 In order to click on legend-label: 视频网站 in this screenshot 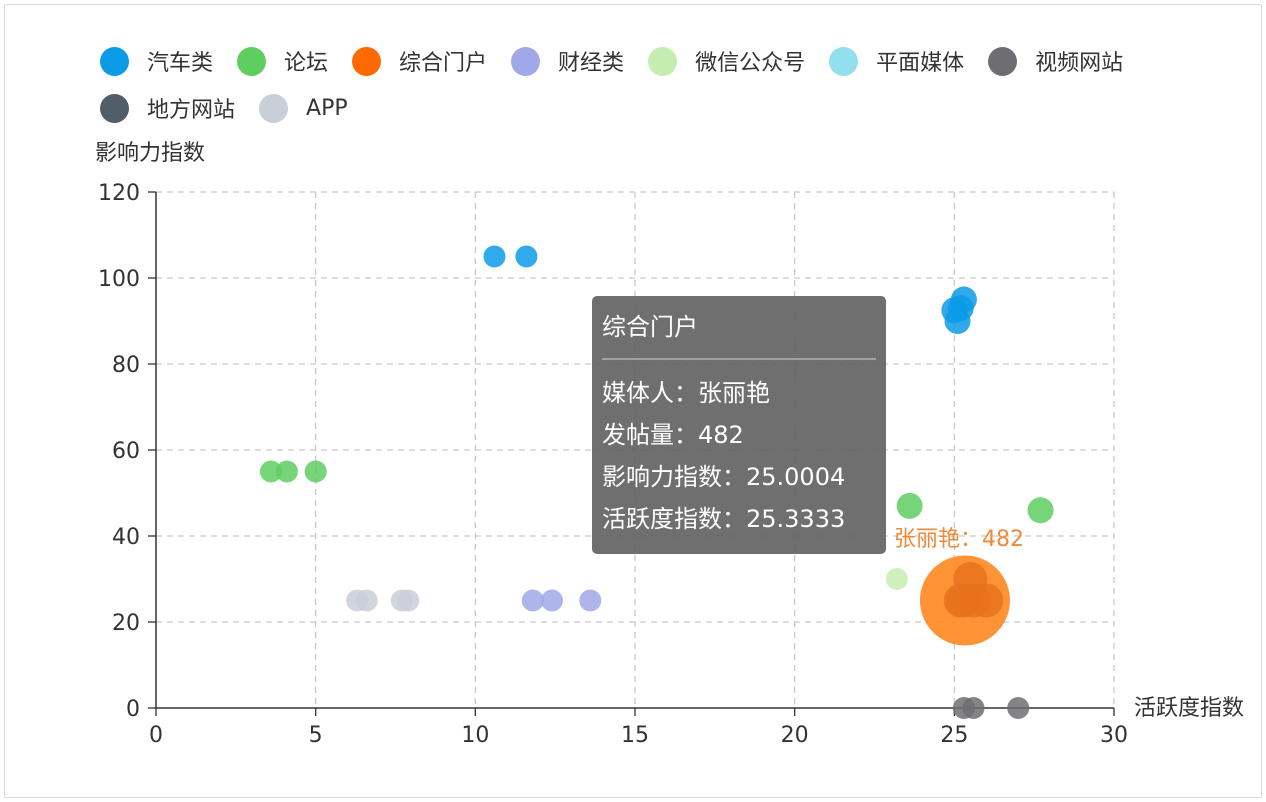, I will do `click(1079, 63)`.